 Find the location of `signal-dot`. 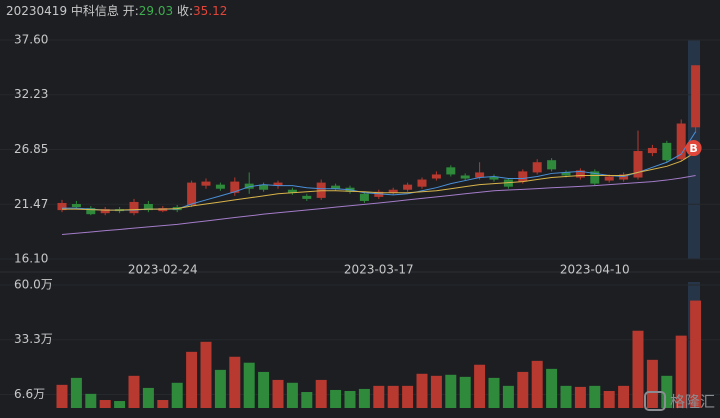

signal-dot is located at coordinates (693, 148).